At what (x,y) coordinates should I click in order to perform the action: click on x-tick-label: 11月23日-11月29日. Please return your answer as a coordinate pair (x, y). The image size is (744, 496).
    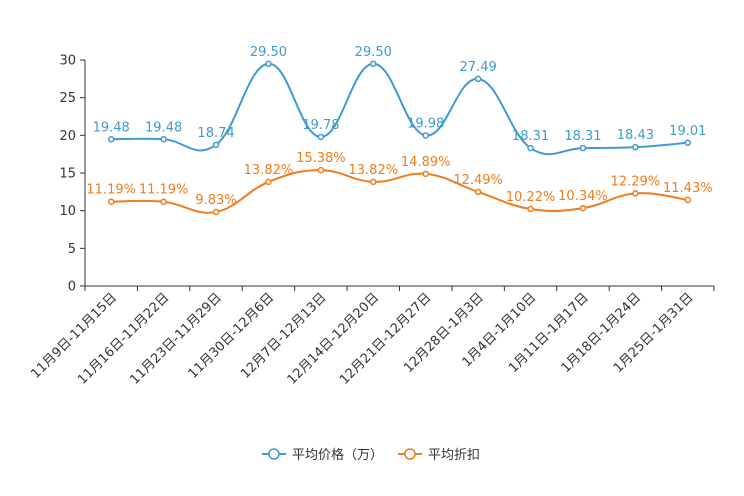
    Looking at the image, I should click on (175, 338).